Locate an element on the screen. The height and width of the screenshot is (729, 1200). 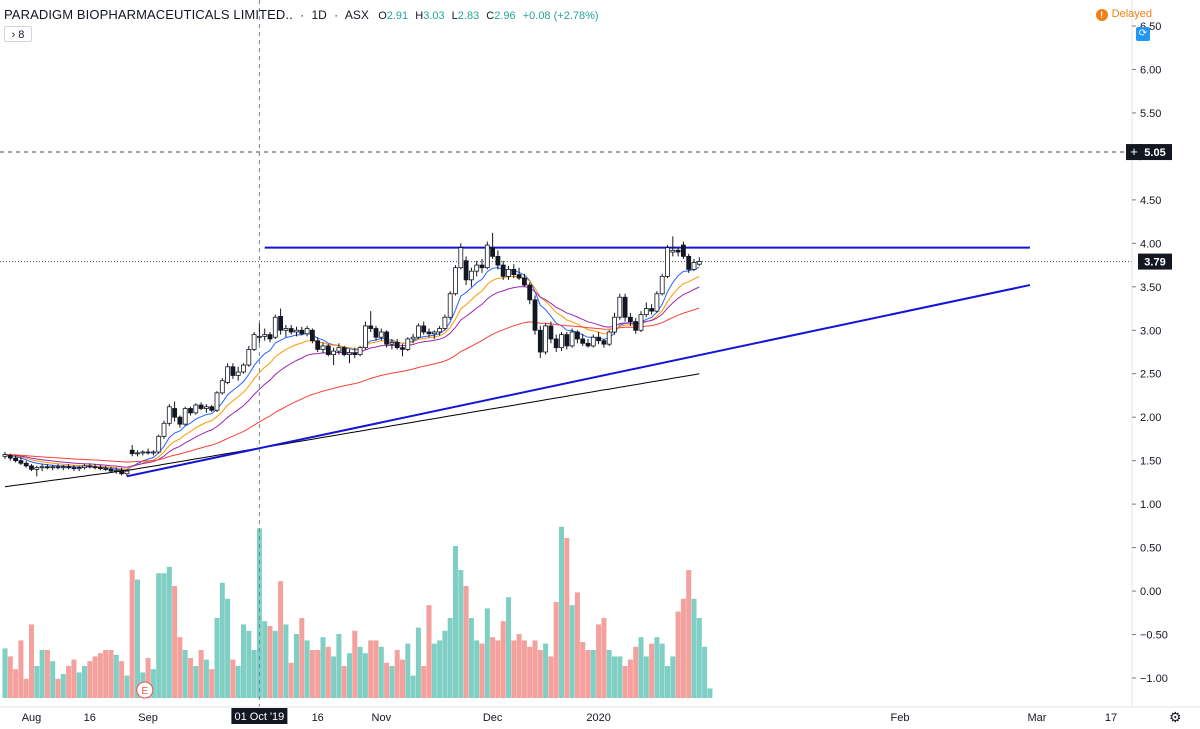
volume-bars is located at coordinates (357, 612).